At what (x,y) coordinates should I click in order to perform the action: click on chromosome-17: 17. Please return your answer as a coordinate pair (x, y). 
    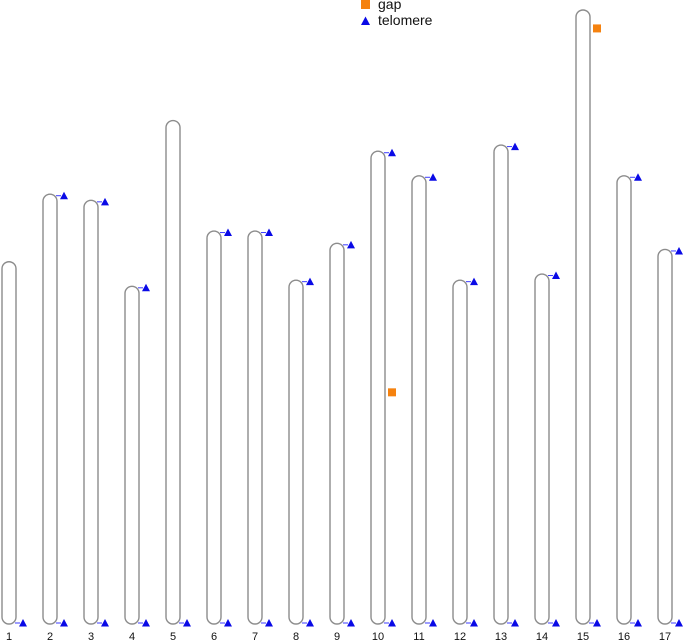
    Looking at the image, I should click on (670, 444).